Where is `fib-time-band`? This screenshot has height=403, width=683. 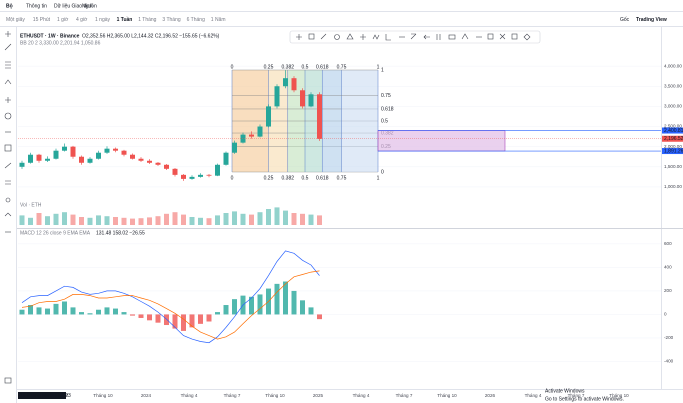
fib-time-band is located at coordinates (332, 121).